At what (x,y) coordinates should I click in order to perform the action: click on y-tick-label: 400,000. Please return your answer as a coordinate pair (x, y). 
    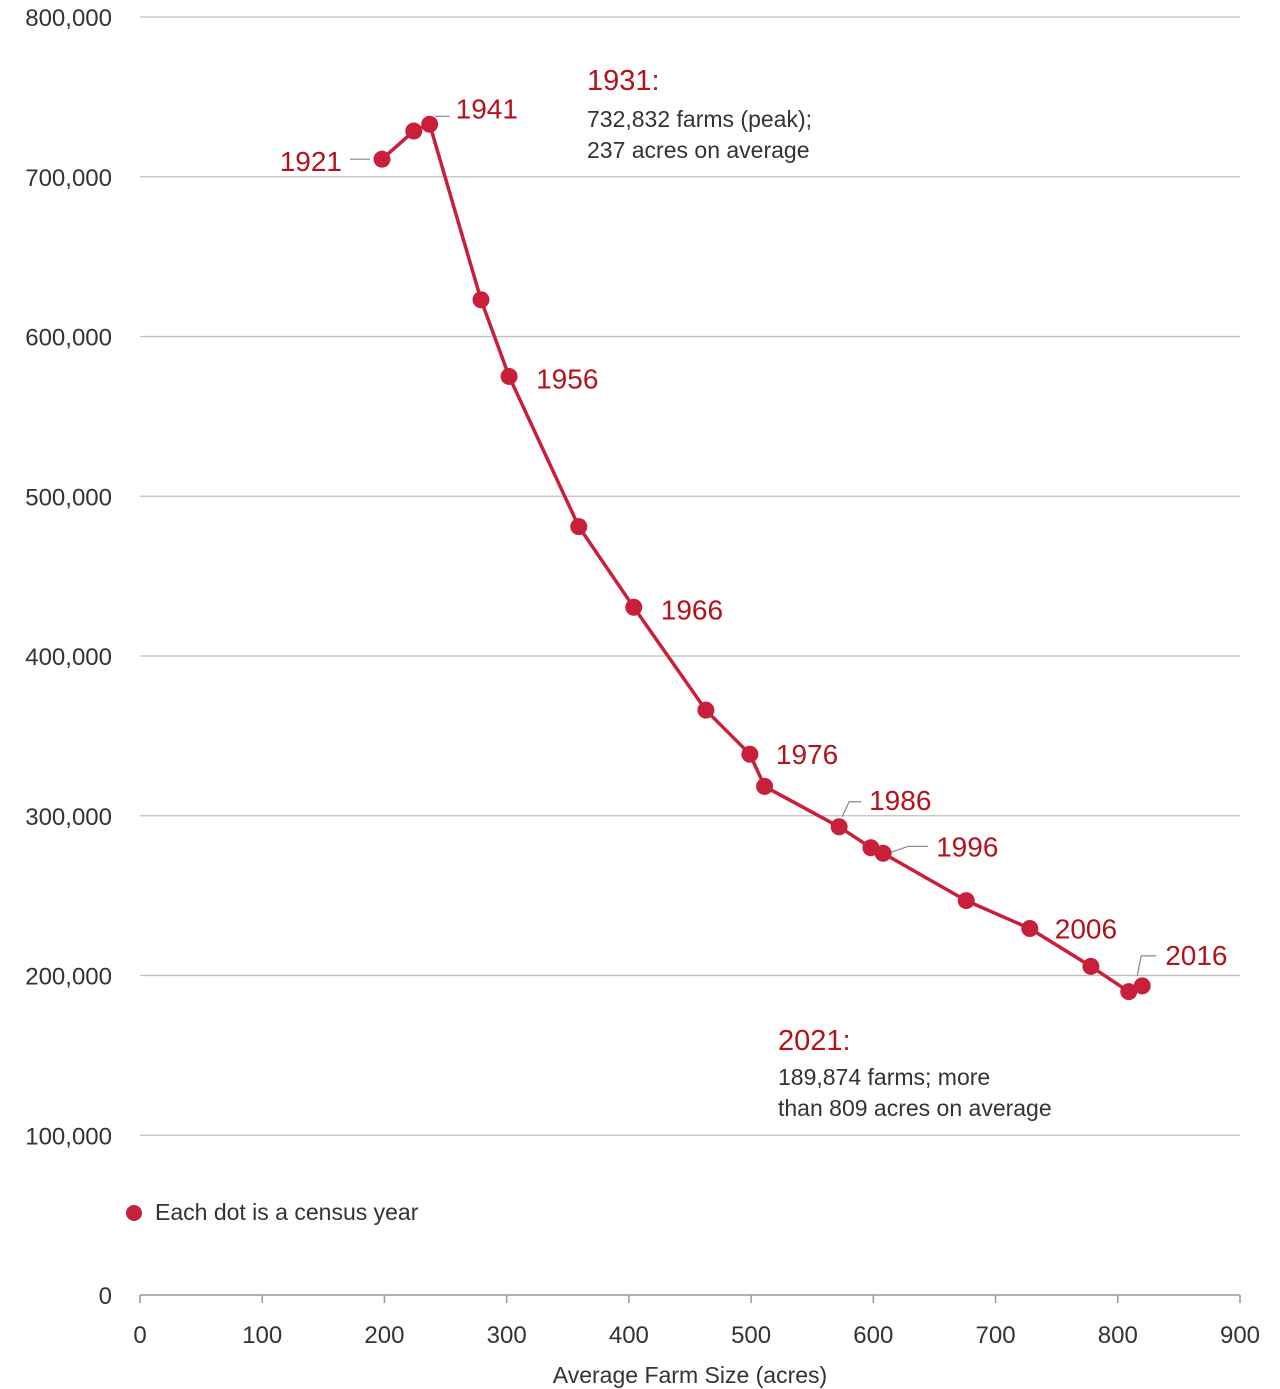
    Looking at the image, I should click on (68, 657).